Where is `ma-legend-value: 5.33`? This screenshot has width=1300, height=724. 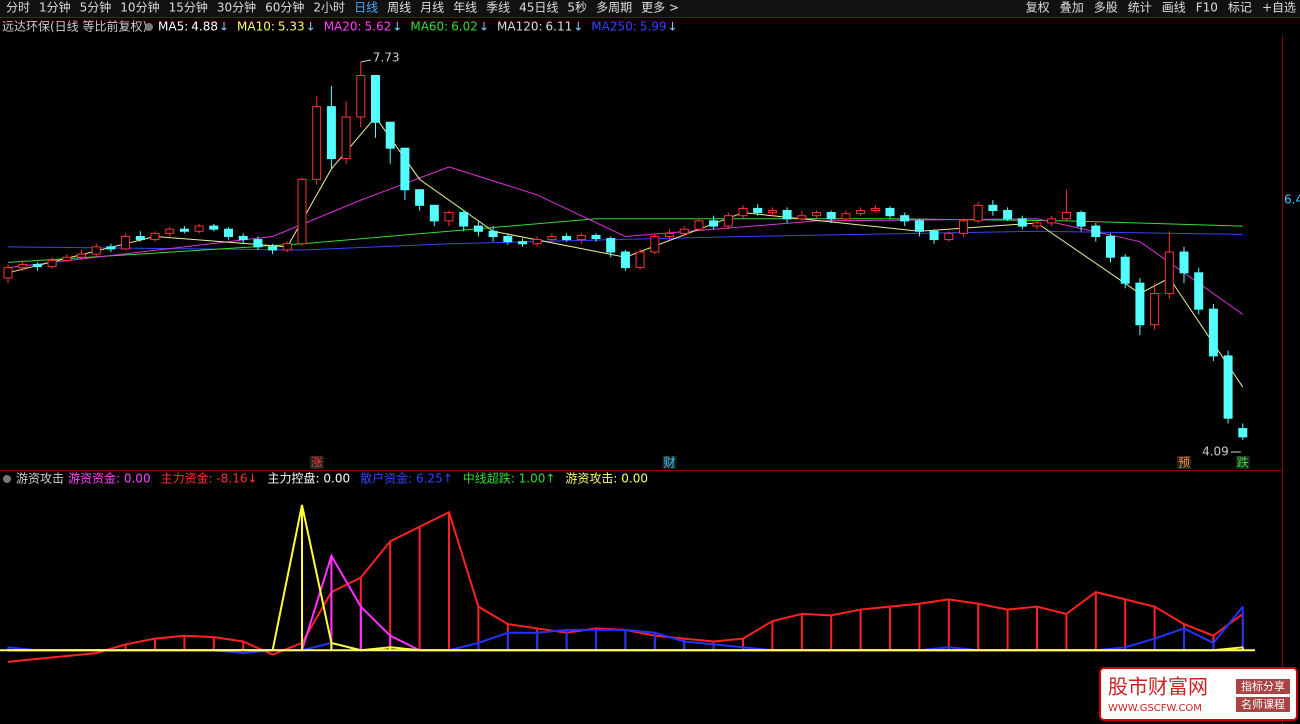 ma-legend-value: 5.33 is located at coordinates (291, 27).